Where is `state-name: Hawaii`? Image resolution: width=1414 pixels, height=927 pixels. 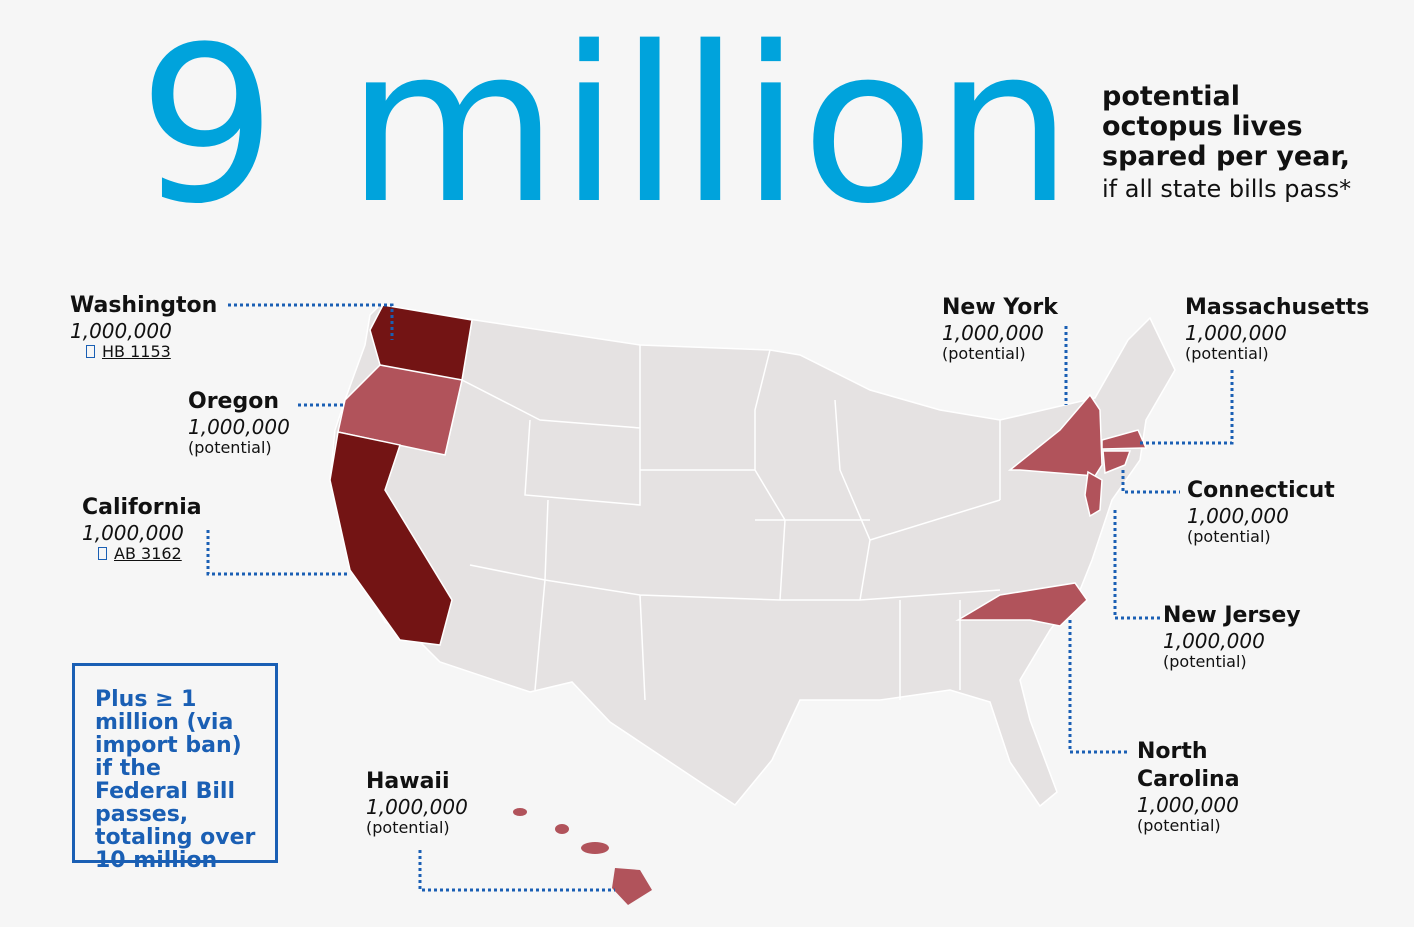
state-name: Hawaii is located at coordinates (408, 781).